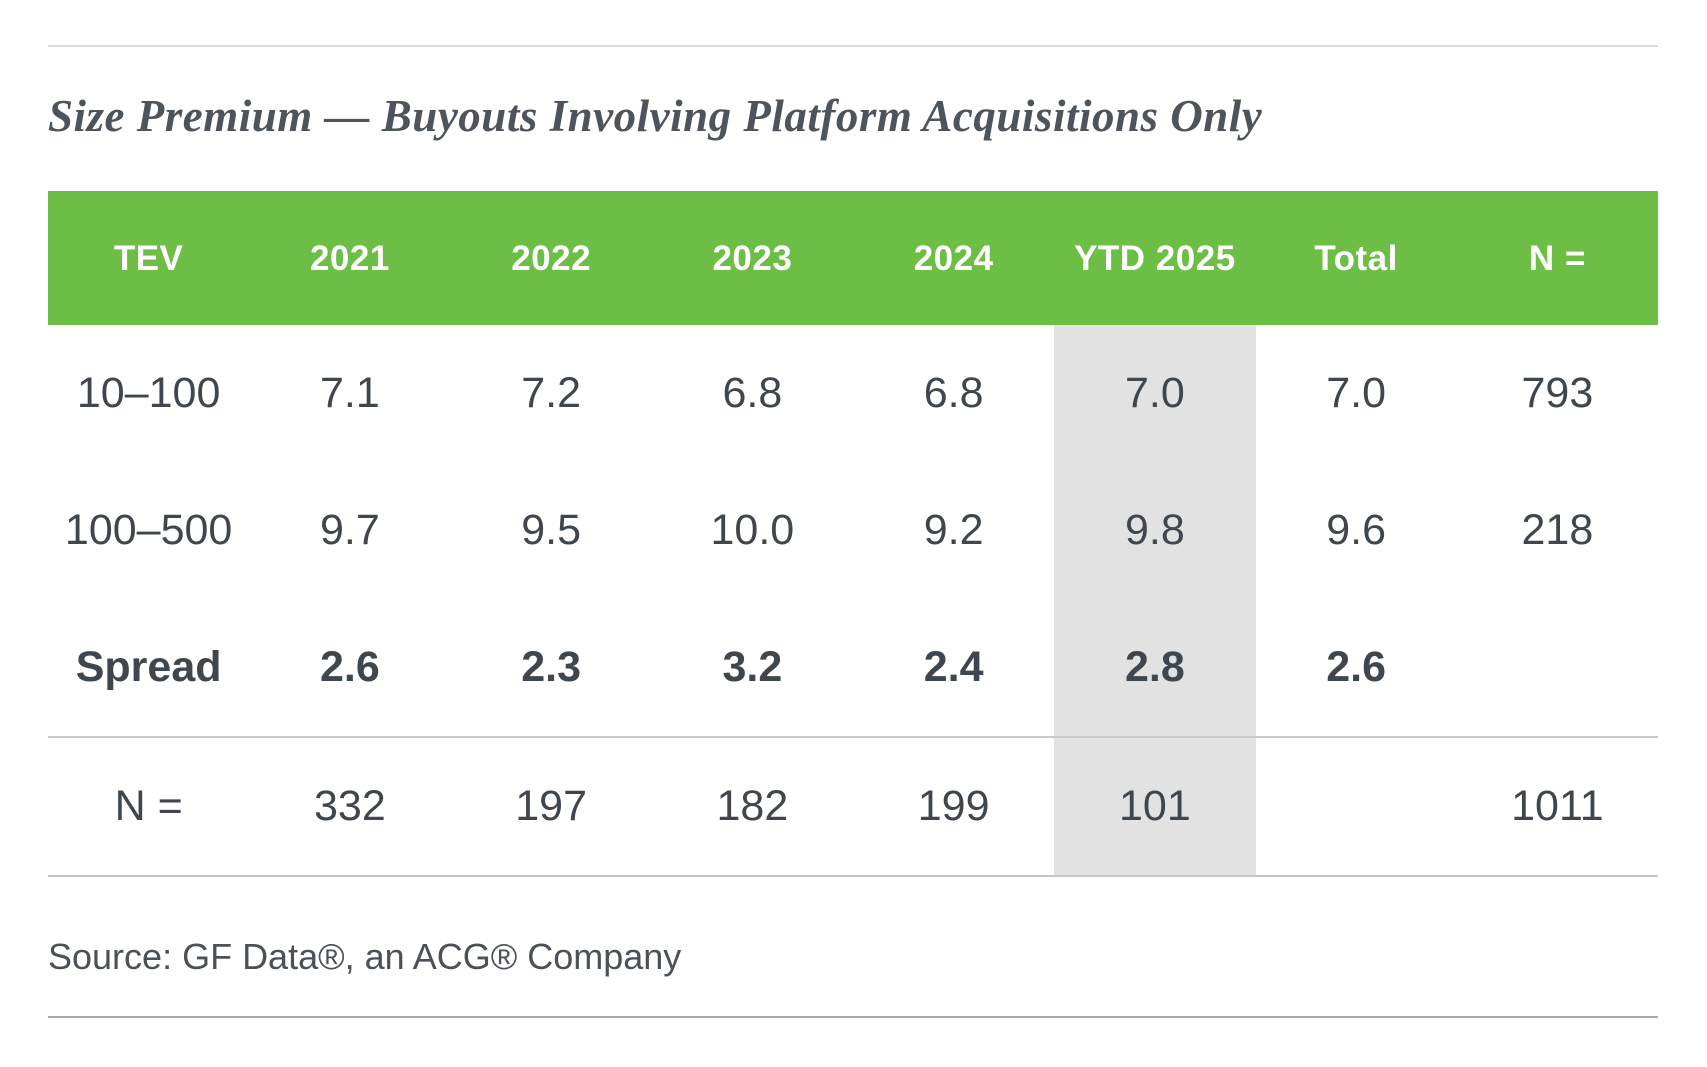 This screenshot has height=1067, width=1707. I want to click on table-row-10-100: 10–100 7.1 7.2 6.8 6.8 7.0 7.0 793, so click(853, 393).